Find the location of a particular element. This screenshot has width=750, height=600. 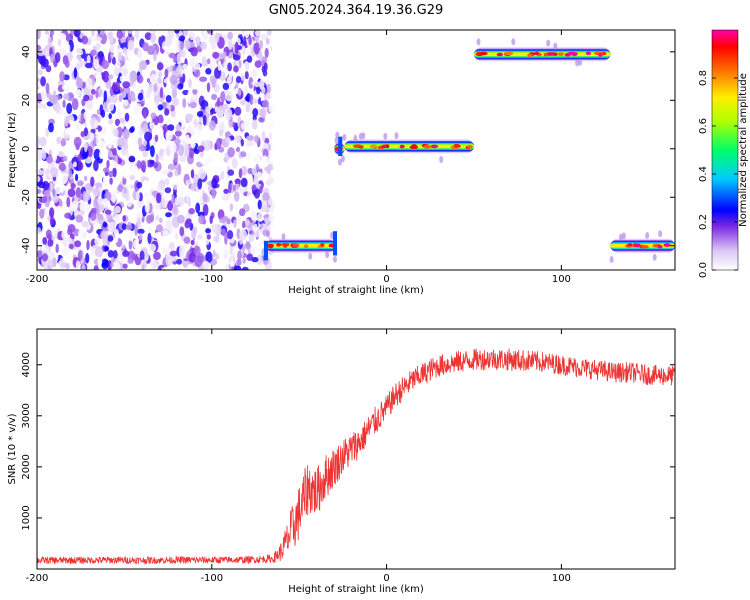

spectrogram-y-tick-label: 0 is located at coordinates (26, 149).